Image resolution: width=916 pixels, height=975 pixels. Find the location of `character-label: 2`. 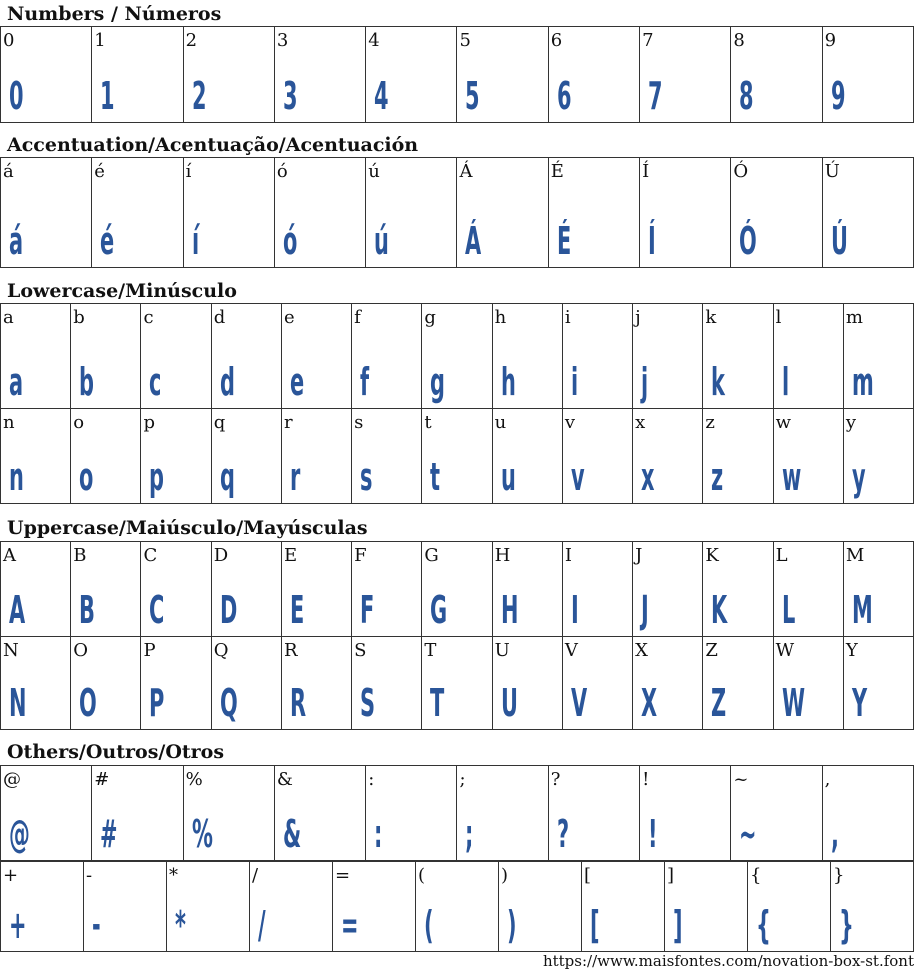

character-label: 2 is located at coordinates (191, 40).